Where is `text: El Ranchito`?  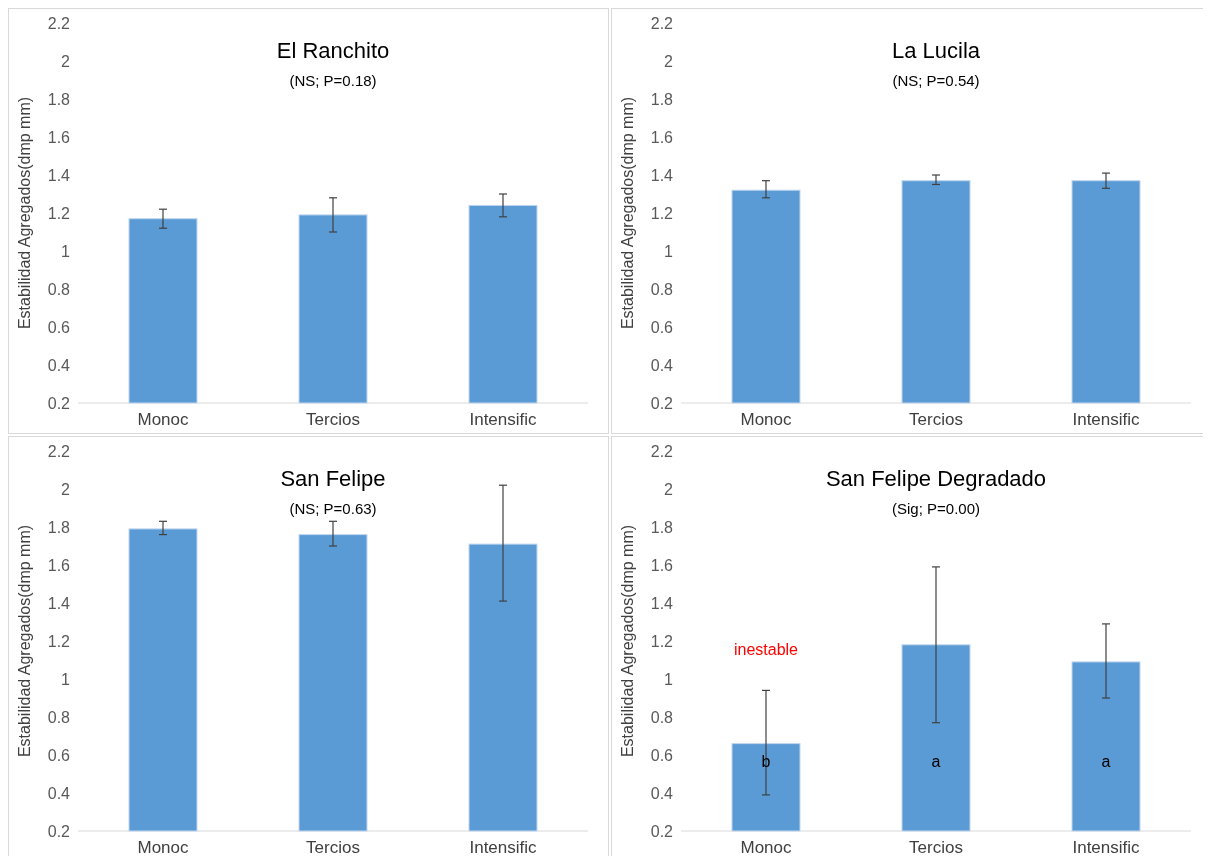 text: El Ranchito is located at coordinates (333, 50).